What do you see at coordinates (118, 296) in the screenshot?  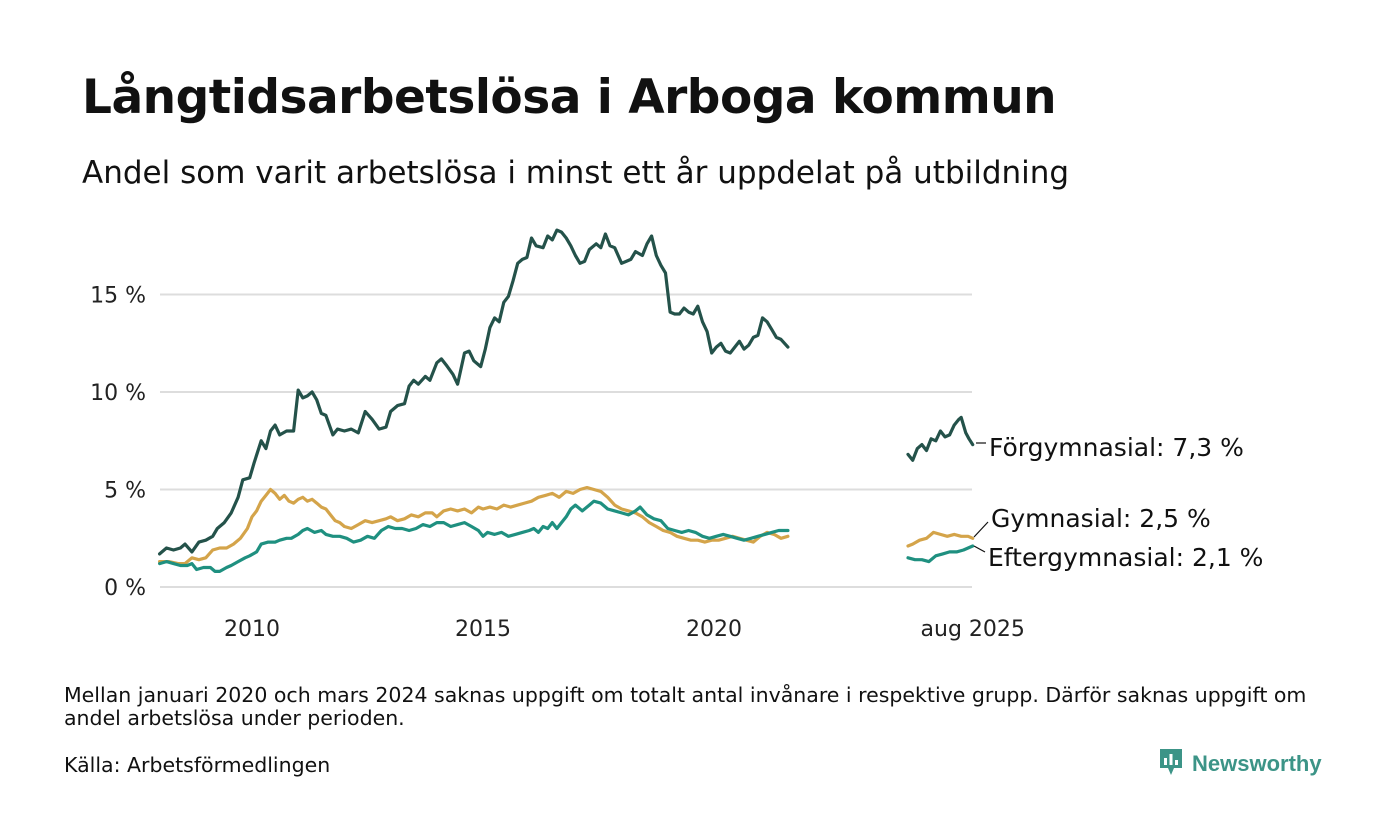 I see `y-tick-label: 15 %` at bounding box center [118, 296].